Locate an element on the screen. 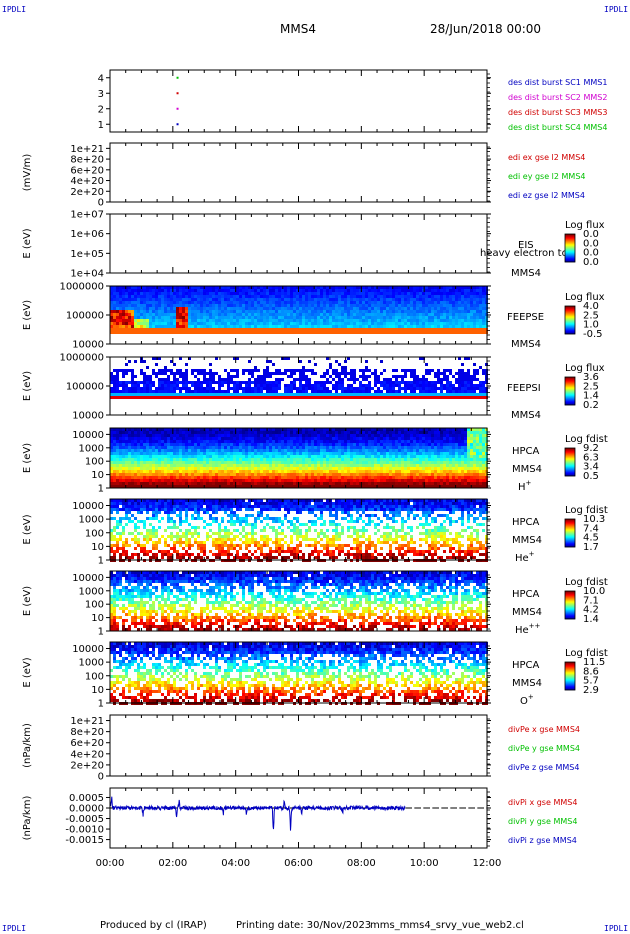 The image size is (630, 934). legend-entry: des dist burst SC1 MMS1 is located at coordinates (557, 82).